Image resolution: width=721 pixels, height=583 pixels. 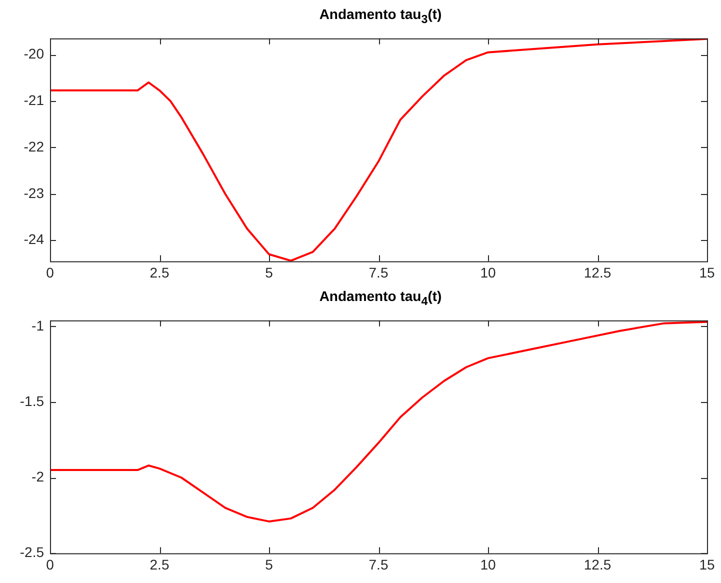 What do you see at coordinates (34, 239) in the screenshot?
I see `y-tick-label: -24` at bounding box center [34, 239].